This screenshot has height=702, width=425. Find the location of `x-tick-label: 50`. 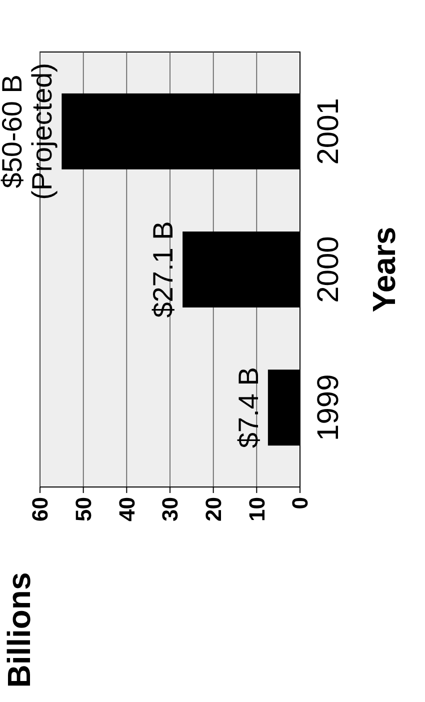

x-tick-label: 50 is located at coordinates (83, 509).